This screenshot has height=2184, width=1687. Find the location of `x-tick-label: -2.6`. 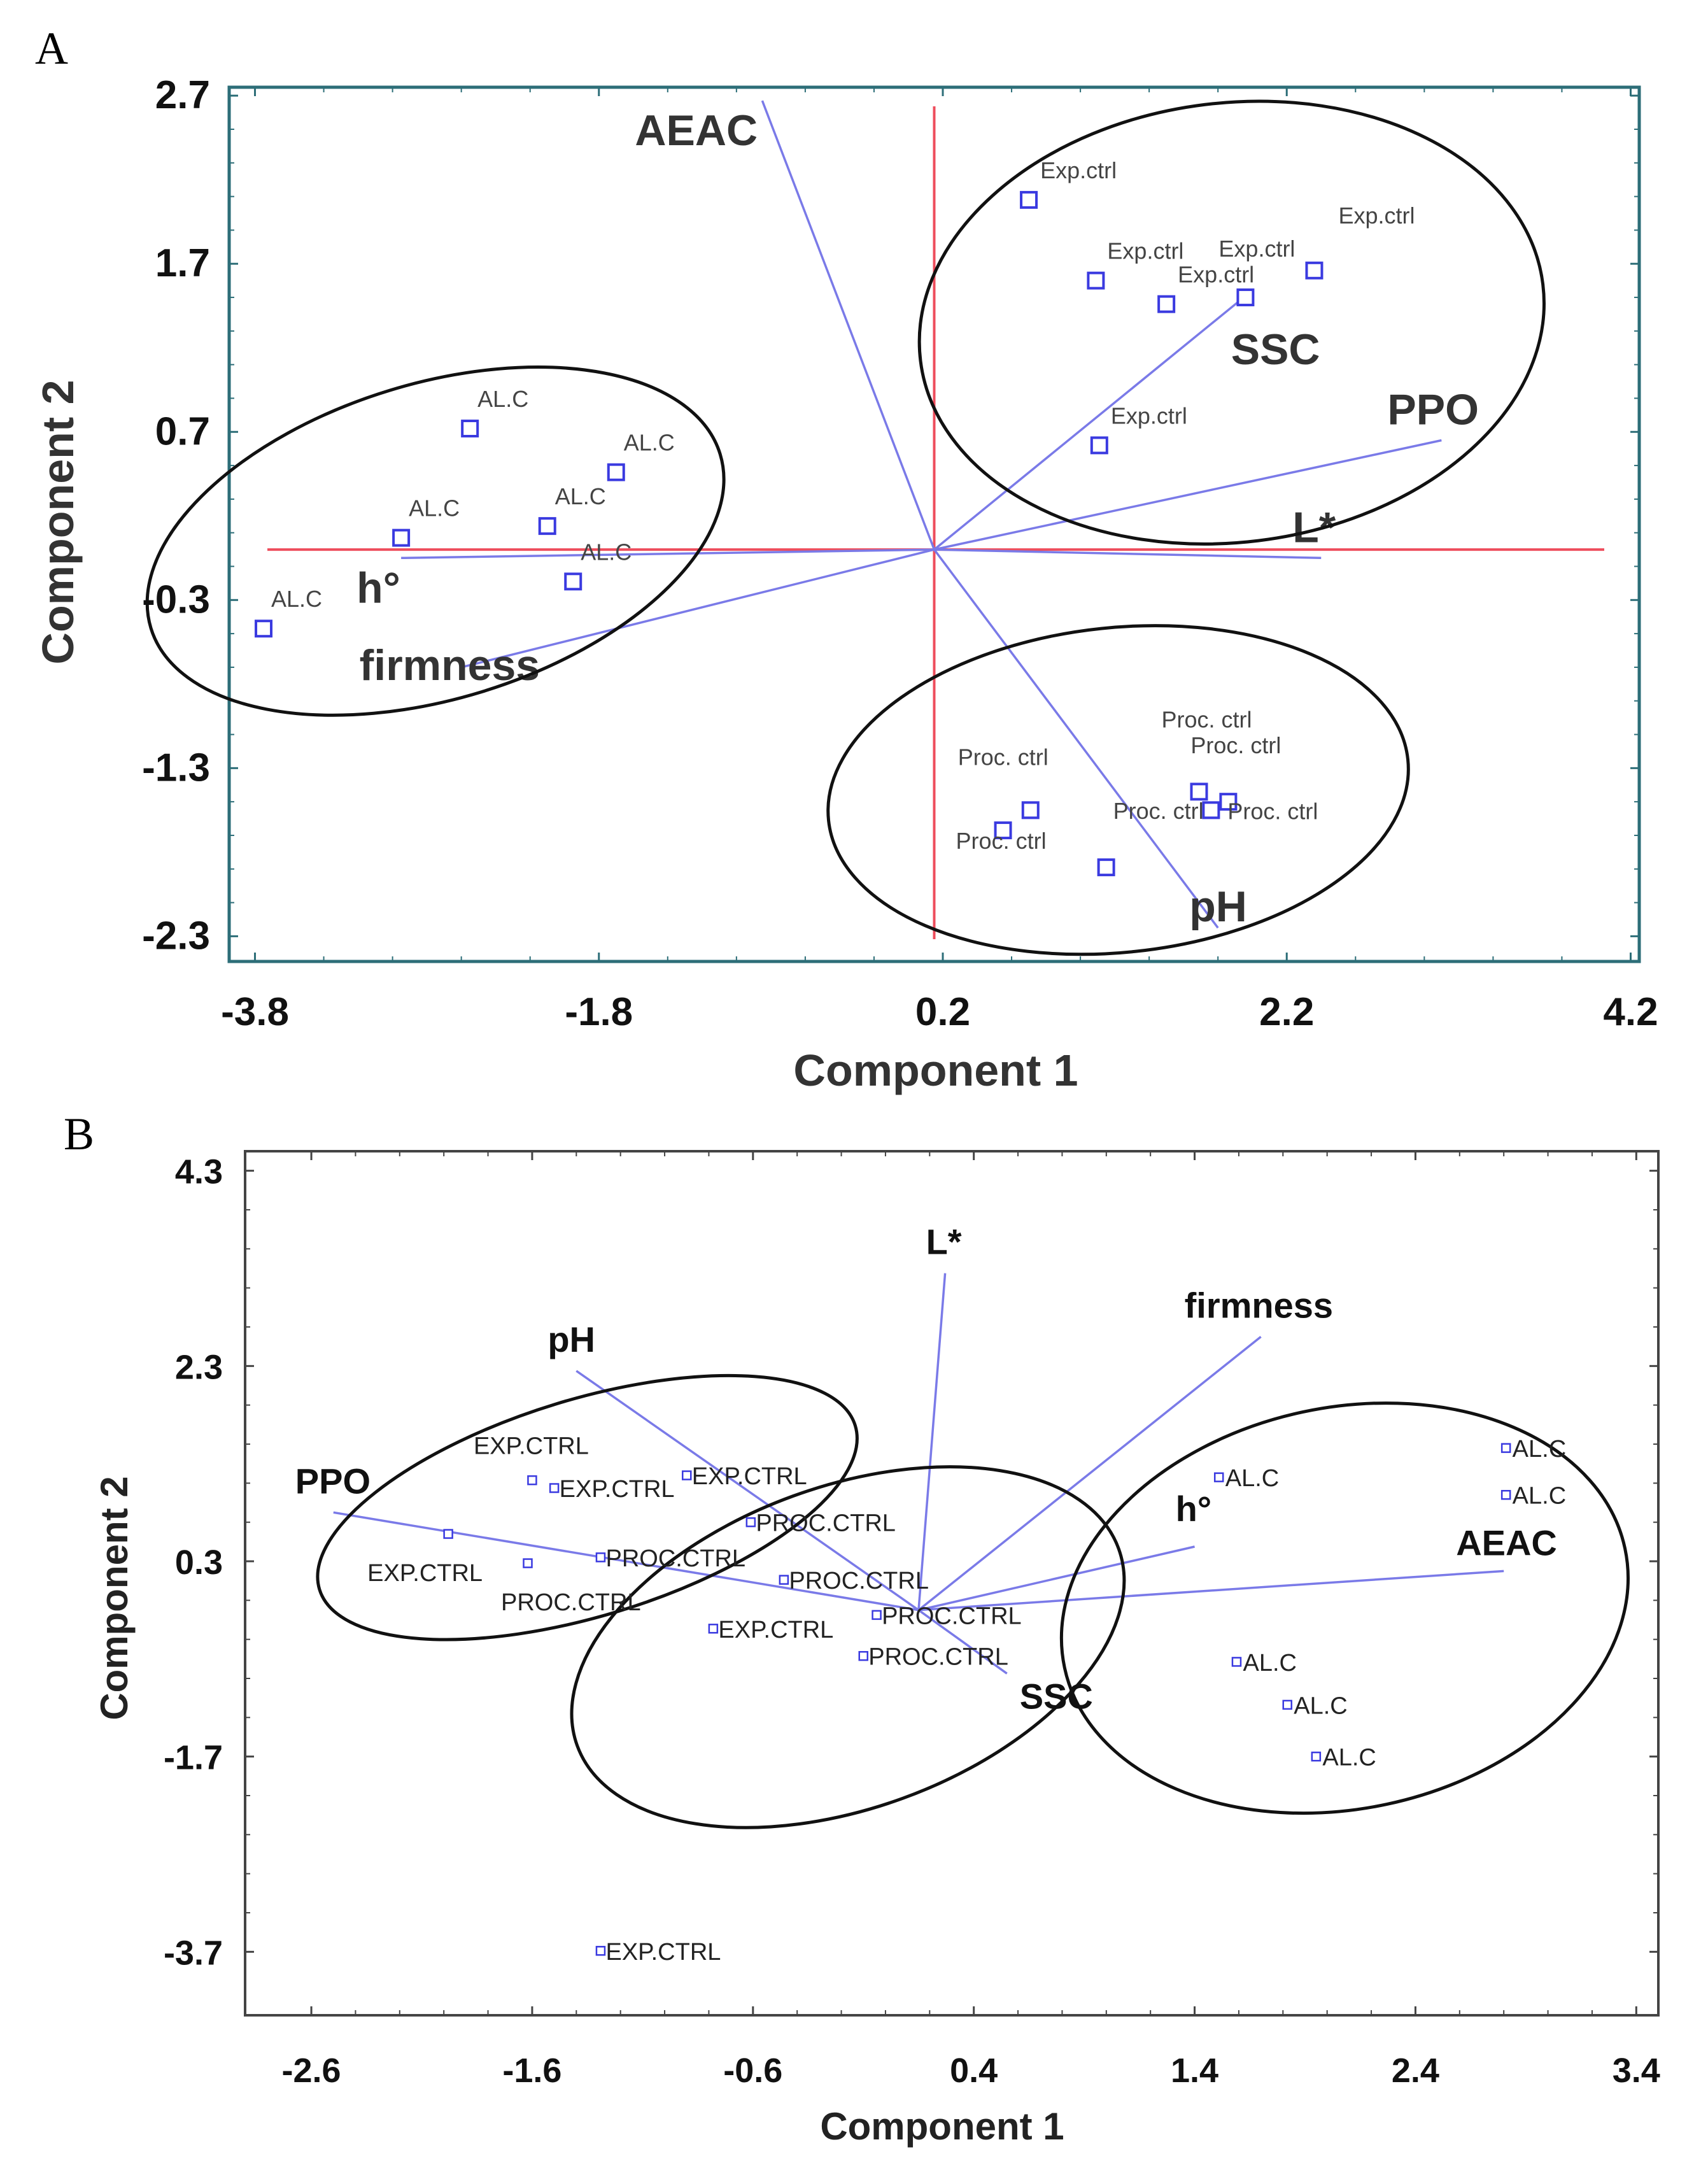

x-tick-label: -2.6 is located at coordinates (311, 2071).